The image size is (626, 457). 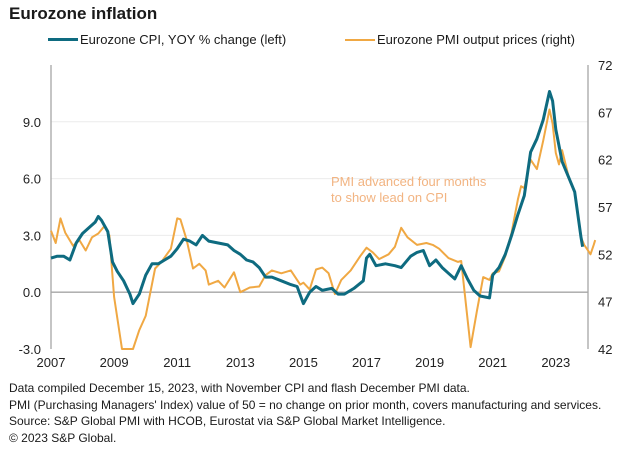 What do you see at coordinates (429, 362) in the screenshot?
I see `x-axis-tick-label: 2019` at bounding box center [429, 362].